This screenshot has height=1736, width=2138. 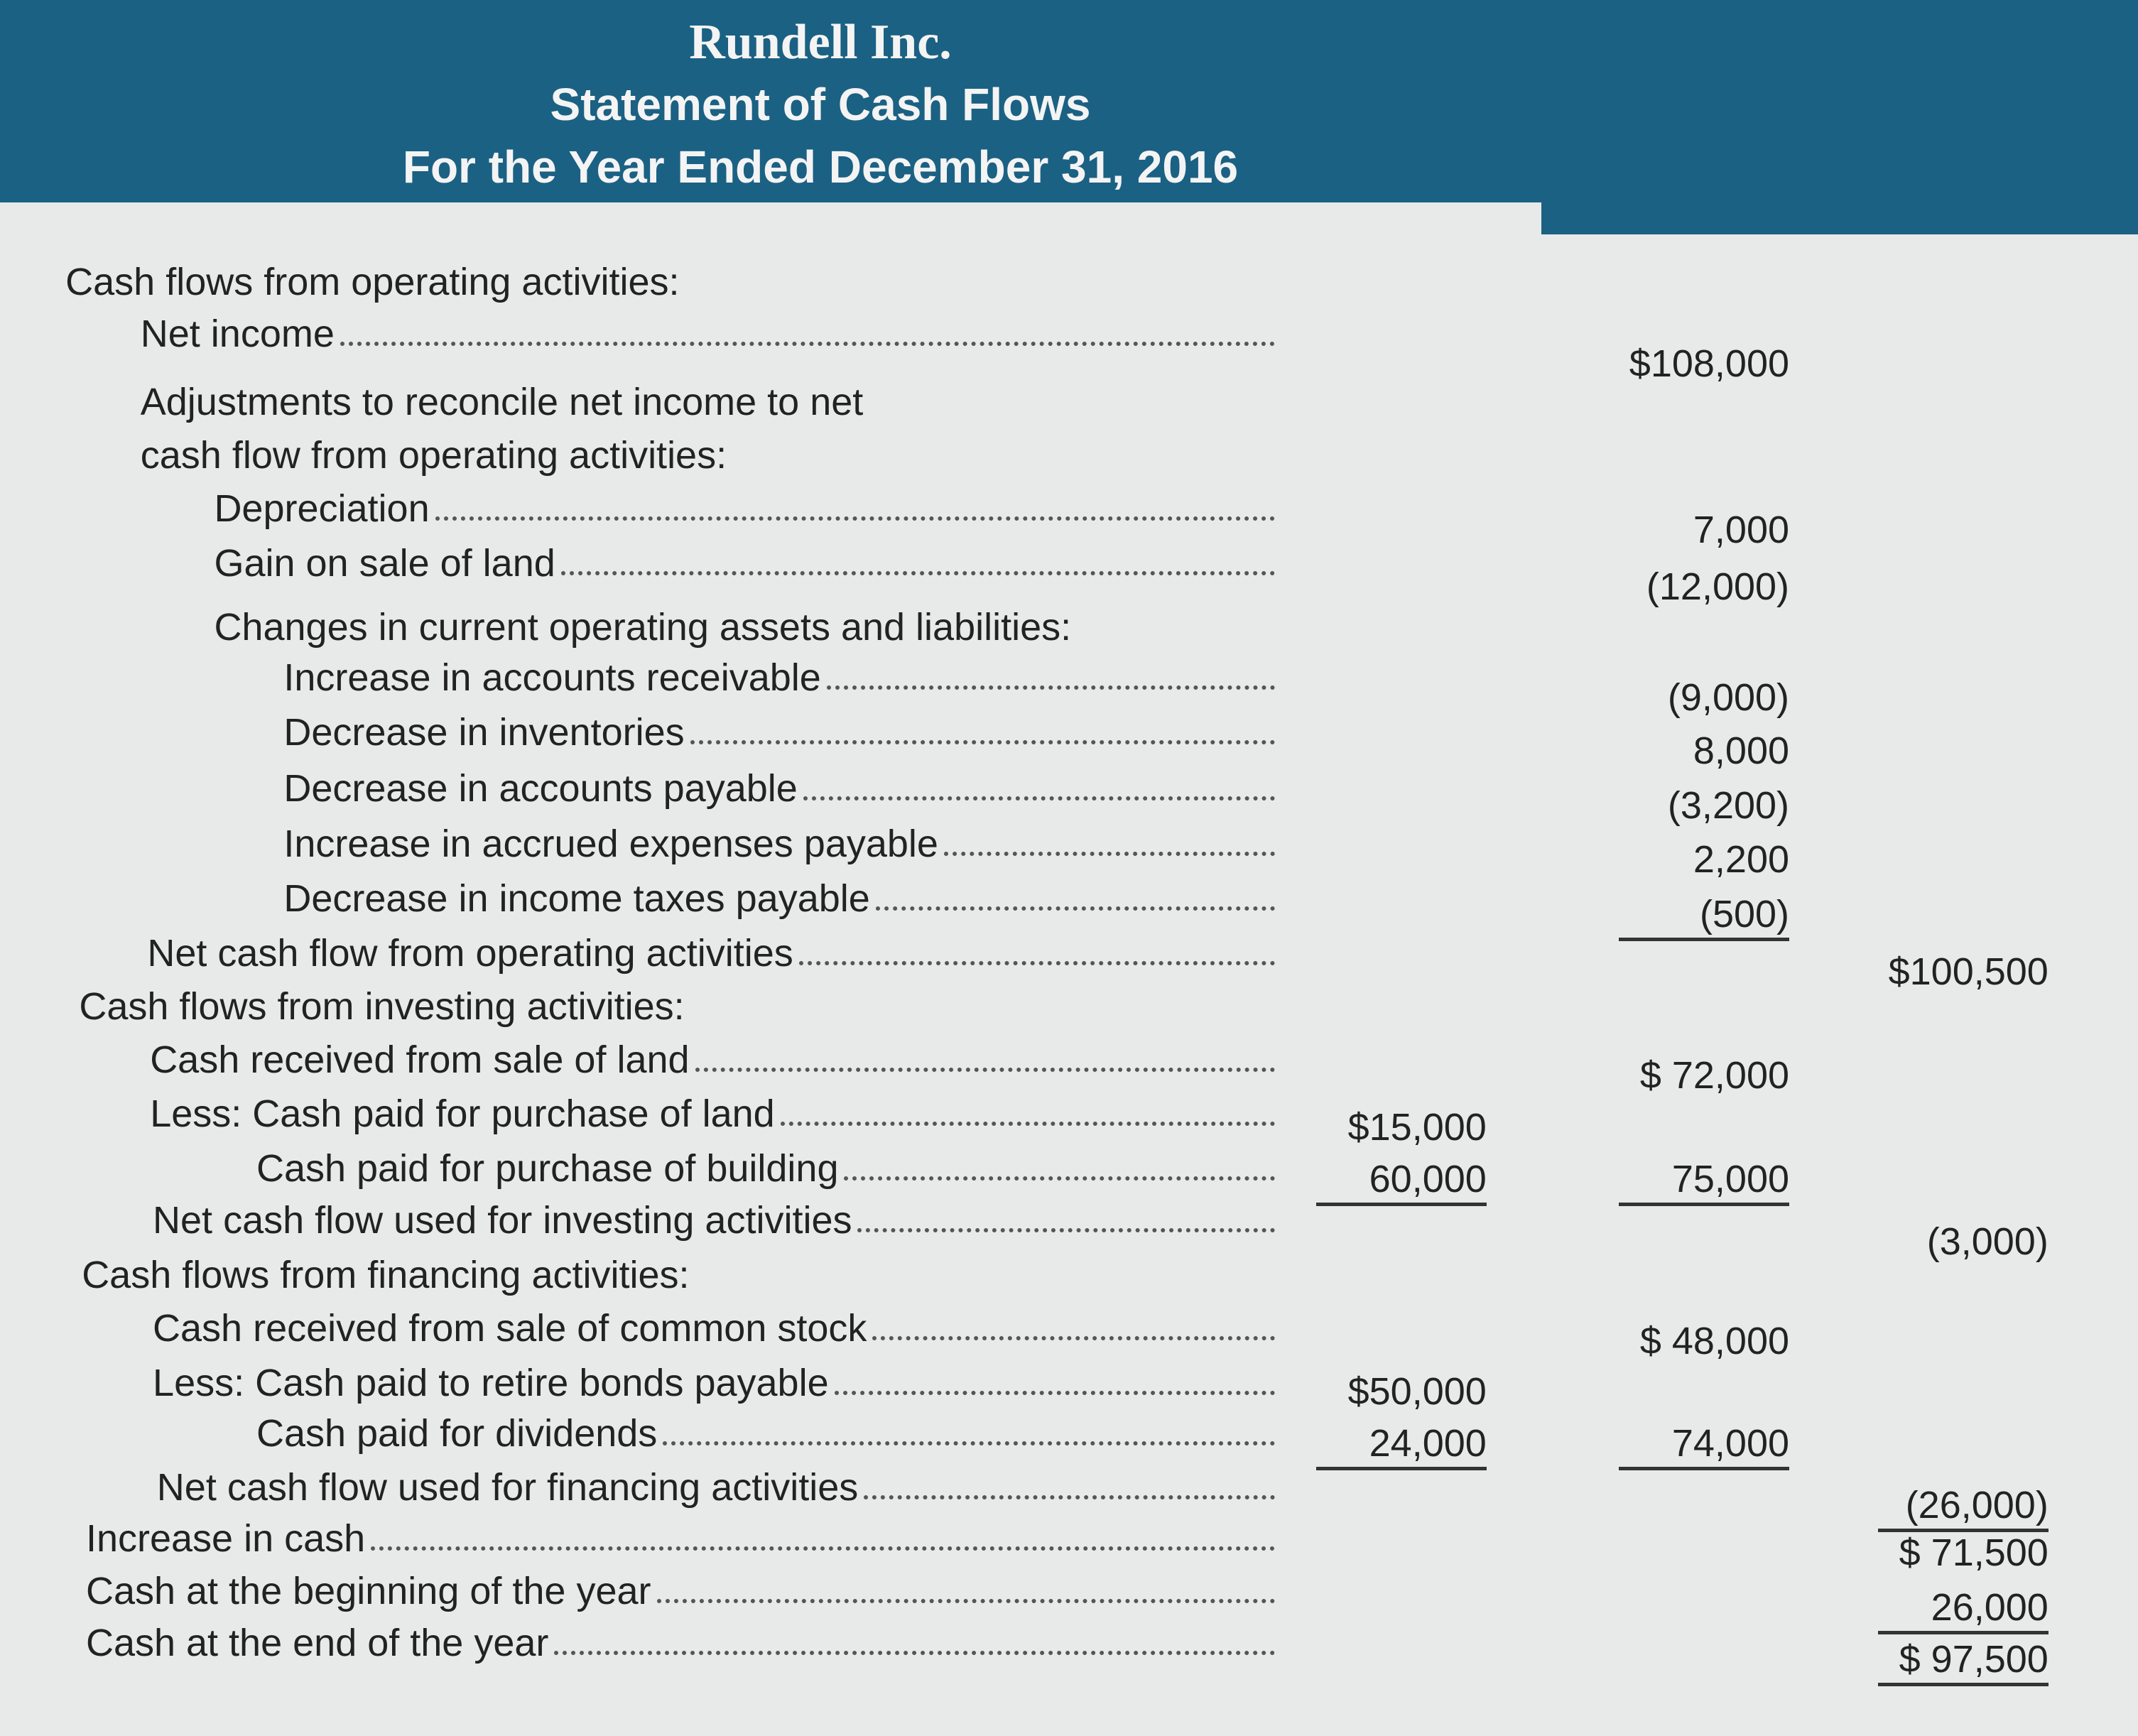 I want to click on line-item: Cash flows from operating activities:, so click(x=372, y=279).